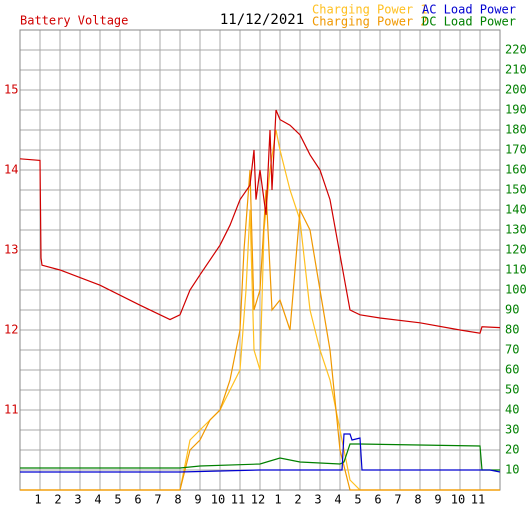 This screenshot has height=510, width=527. I want to click on y2-tick-label: 140, so click(516, 210).